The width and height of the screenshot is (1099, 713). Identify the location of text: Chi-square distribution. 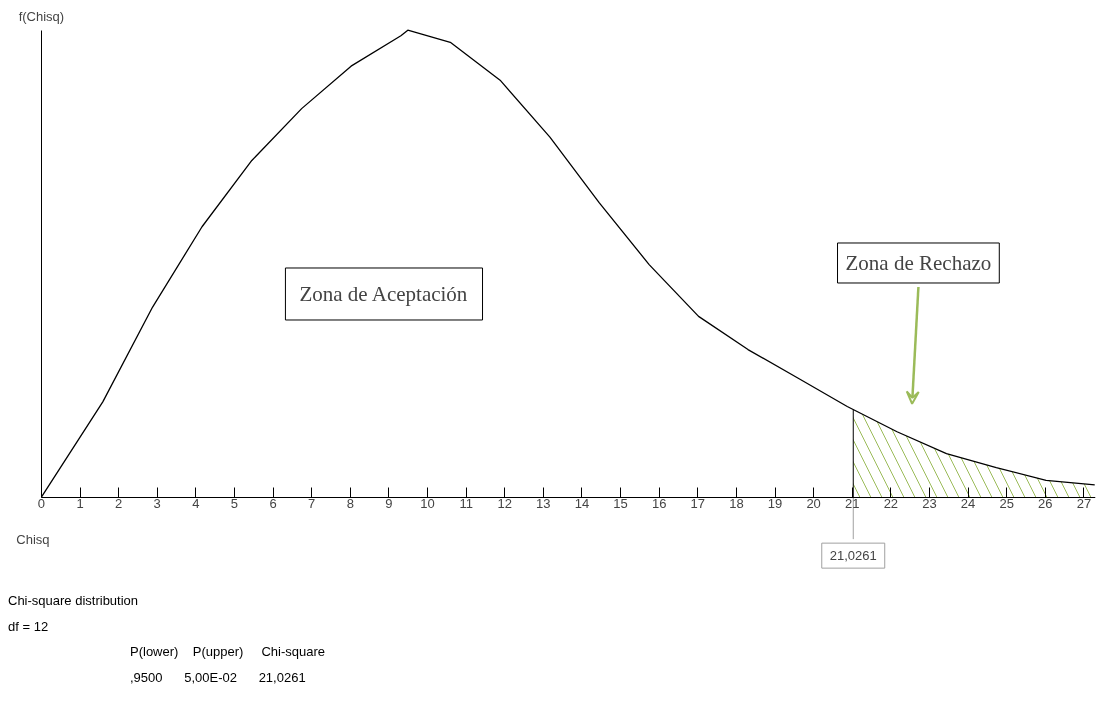
(73, 601).